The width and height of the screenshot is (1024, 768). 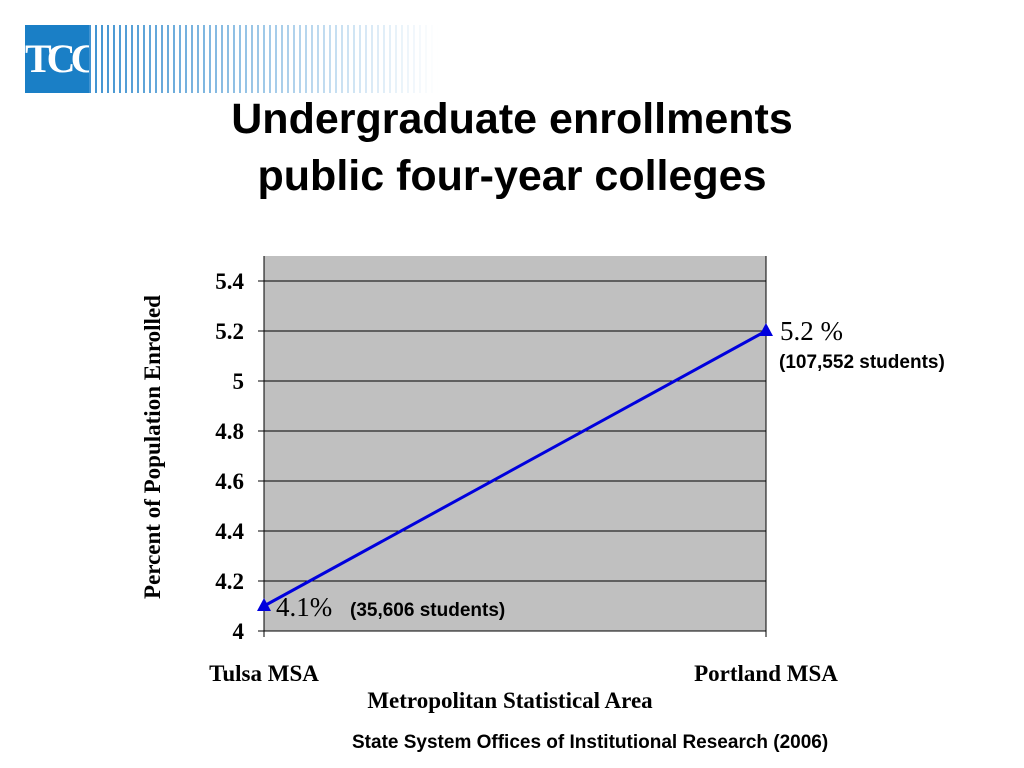 What do you see at coordinates (510, 700) in the screenshot?
I see `x-axis-label: Metropolitan Statistical Area` at bounding box center [510, 700].